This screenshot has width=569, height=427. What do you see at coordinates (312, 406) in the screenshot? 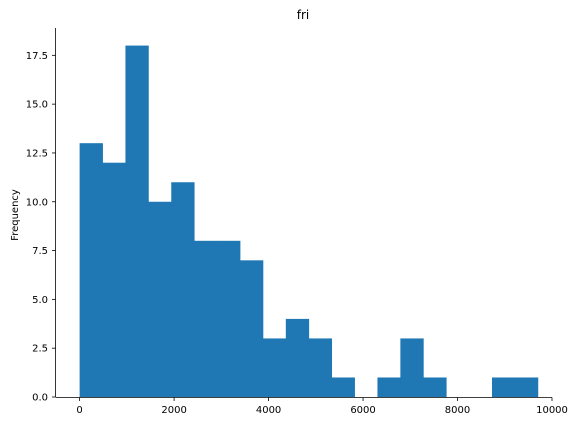
I see `x-axis: 0 2000 4000 6000 8000 10000` at bounding box center [312, 406].